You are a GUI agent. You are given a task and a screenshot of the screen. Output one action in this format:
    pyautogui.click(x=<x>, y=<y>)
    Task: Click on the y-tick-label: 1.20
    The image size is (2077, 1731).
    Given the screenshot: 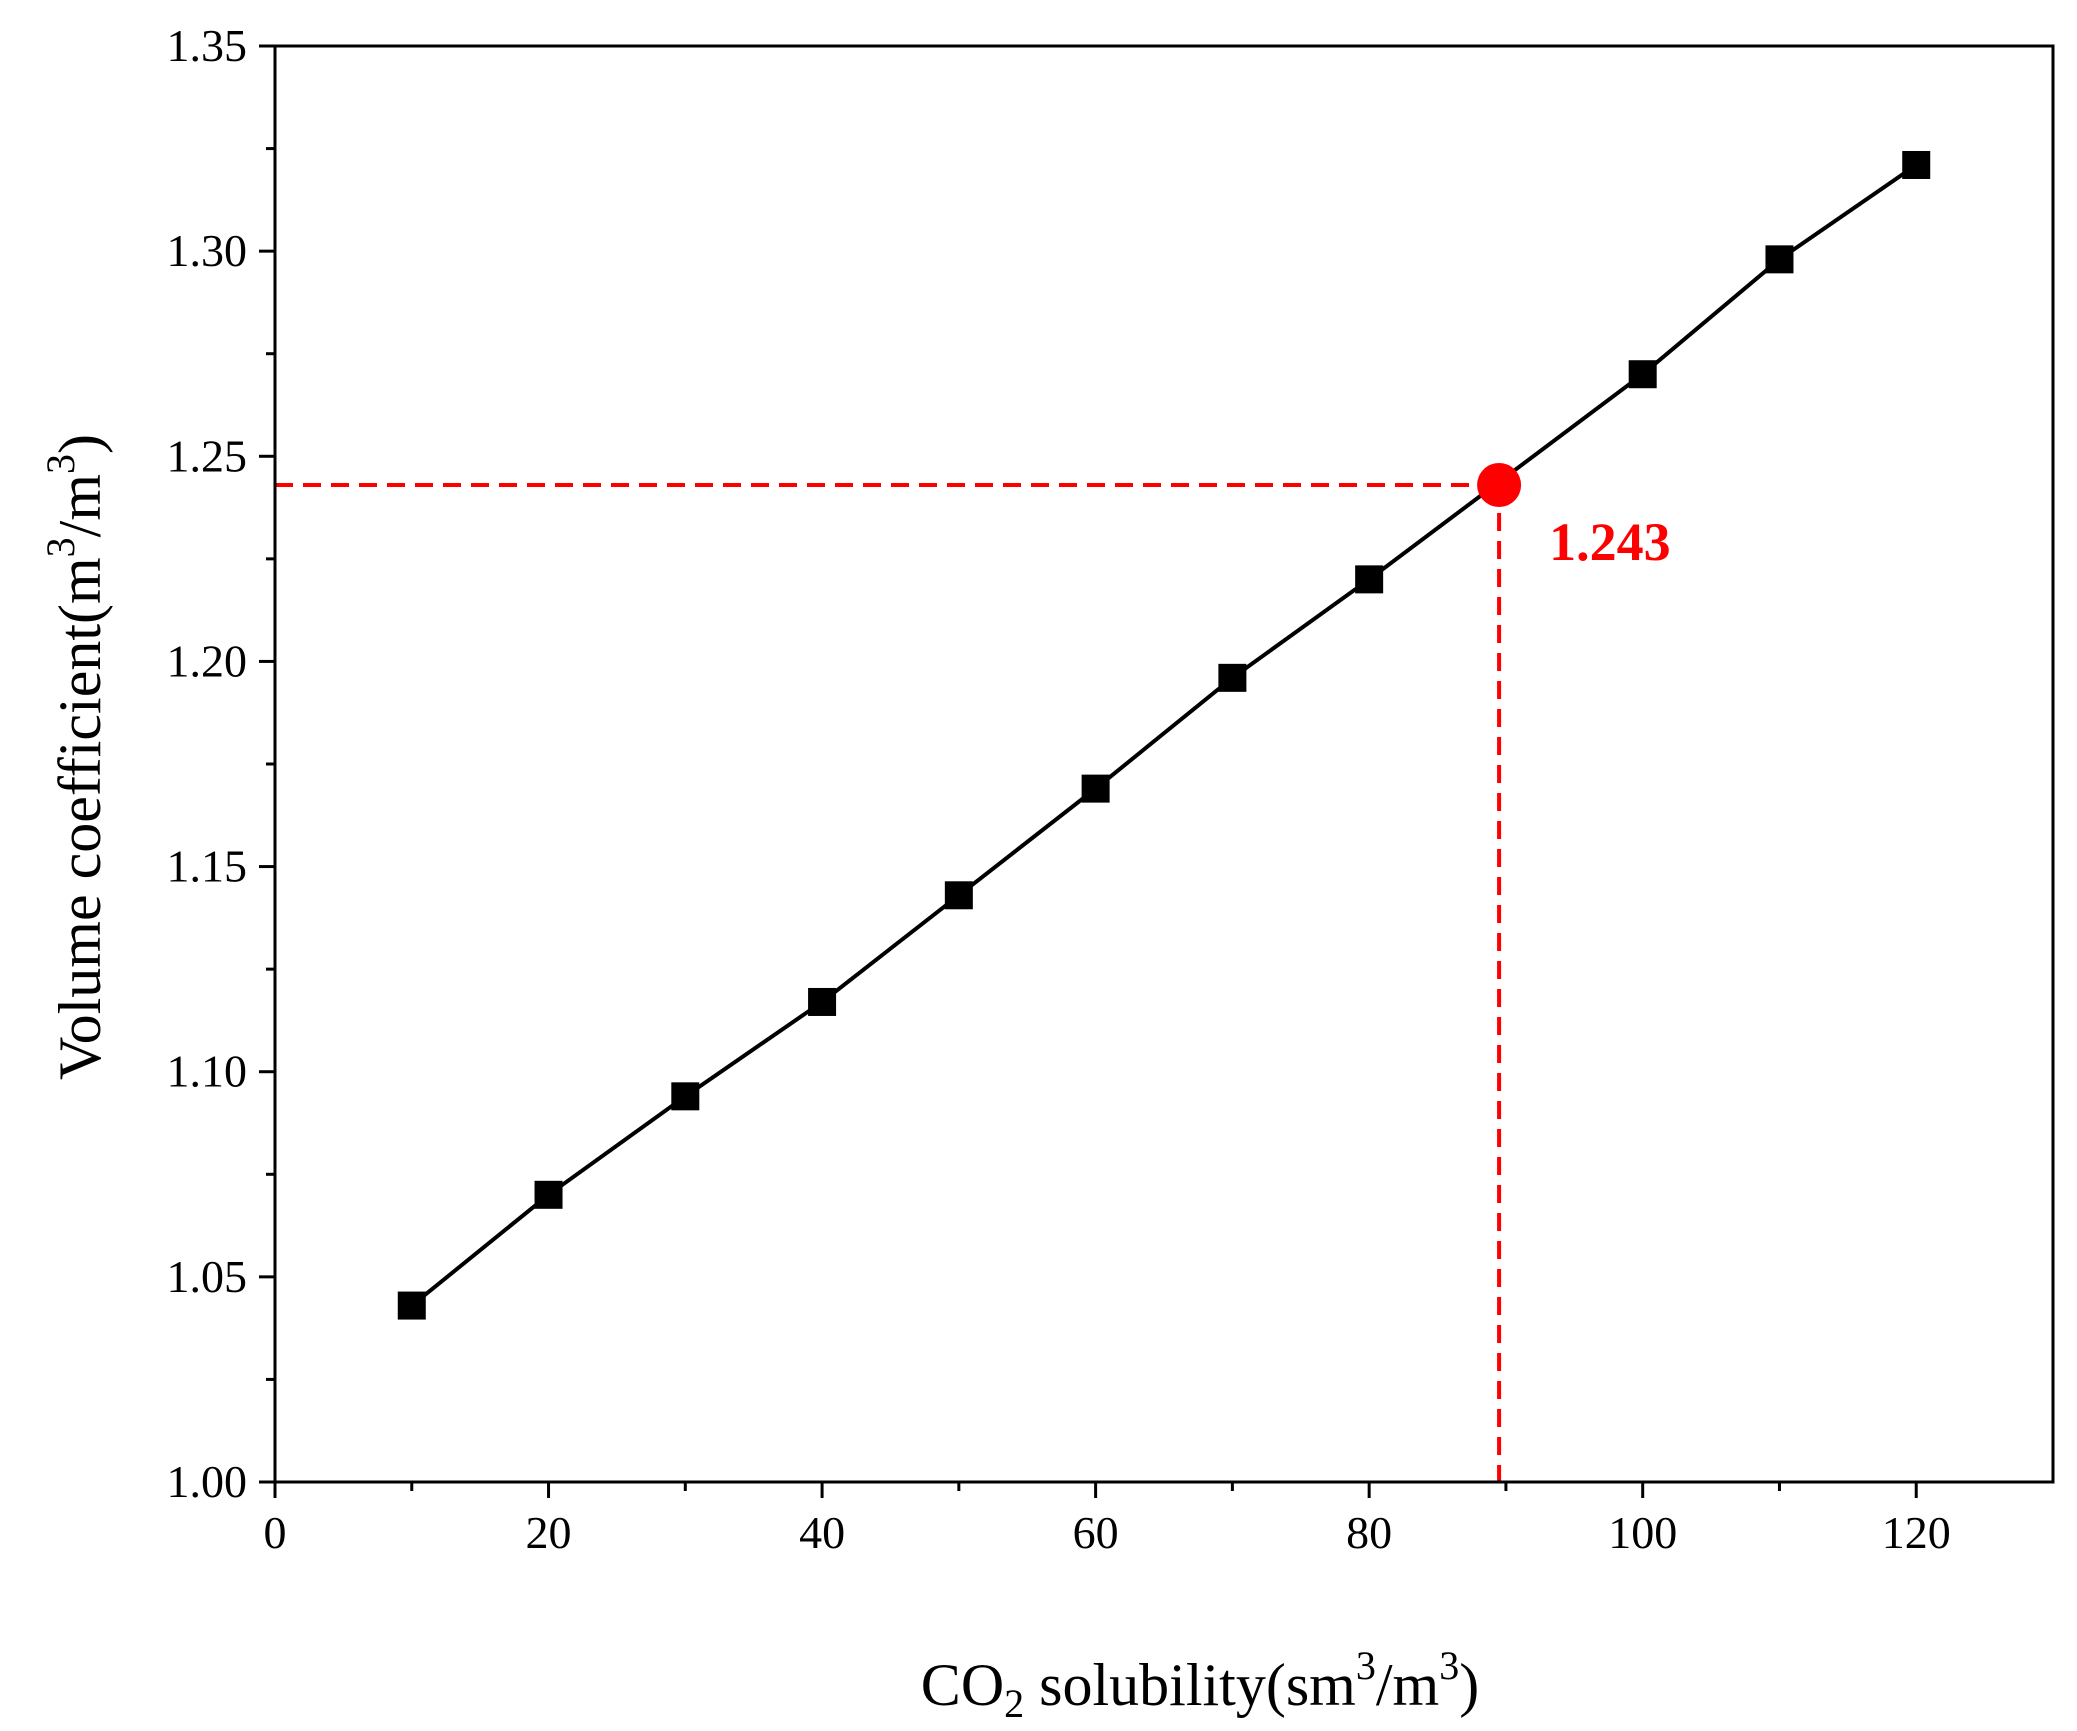 What is the action you would take?
    pyautogui.click(x=207, y=660)
    